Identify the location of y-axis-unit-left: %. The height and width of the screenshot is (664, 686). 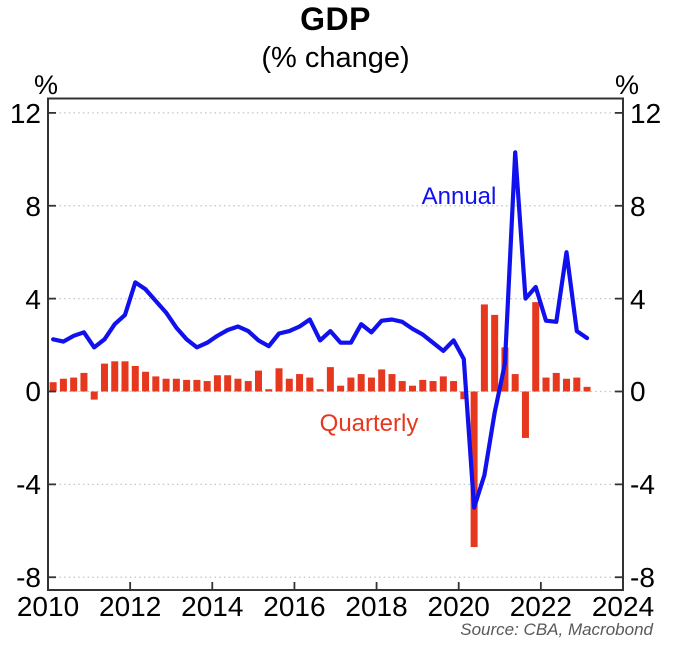
(46, 85).